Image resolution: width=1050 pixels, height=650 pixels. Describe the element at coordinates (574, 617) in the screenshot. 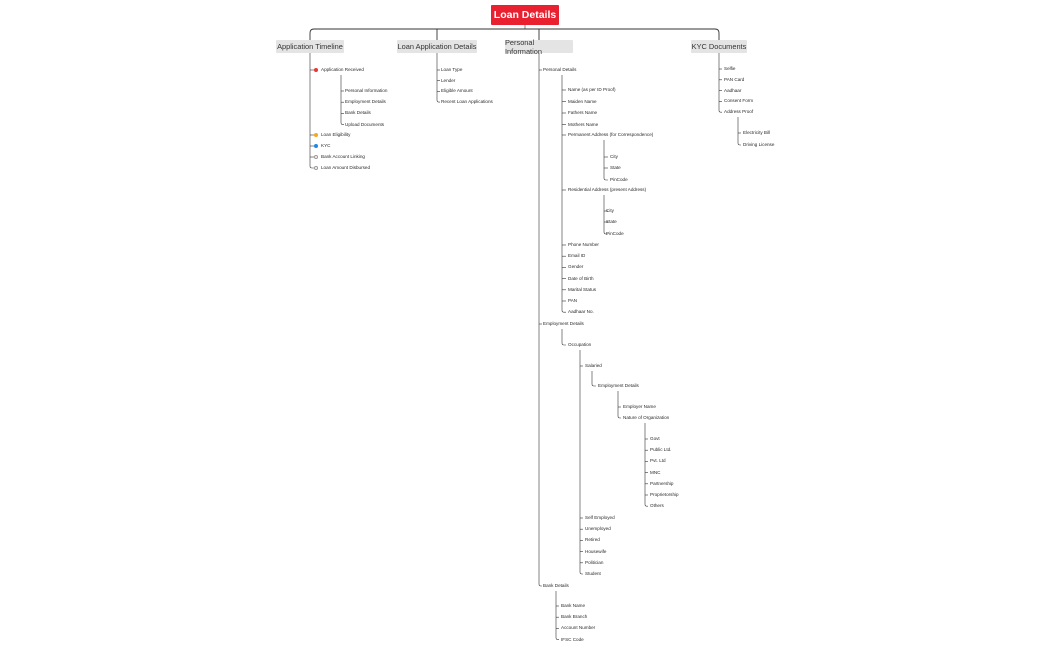

I see `bank-bank-branch: Bank Branch` at that location.